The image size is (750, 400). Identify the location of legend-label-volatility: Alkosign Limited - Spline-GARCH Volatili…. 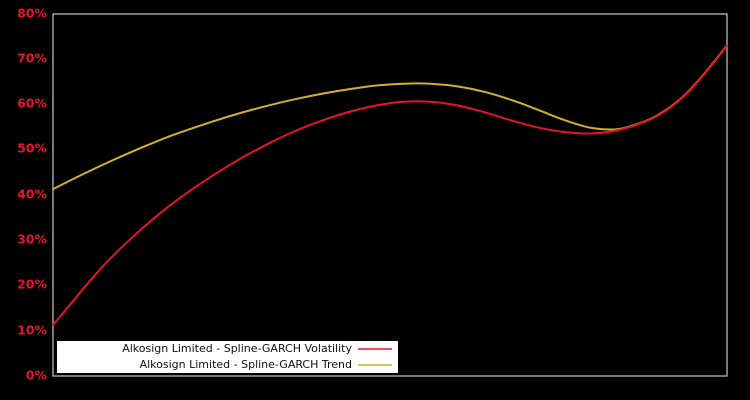
(237, 348).